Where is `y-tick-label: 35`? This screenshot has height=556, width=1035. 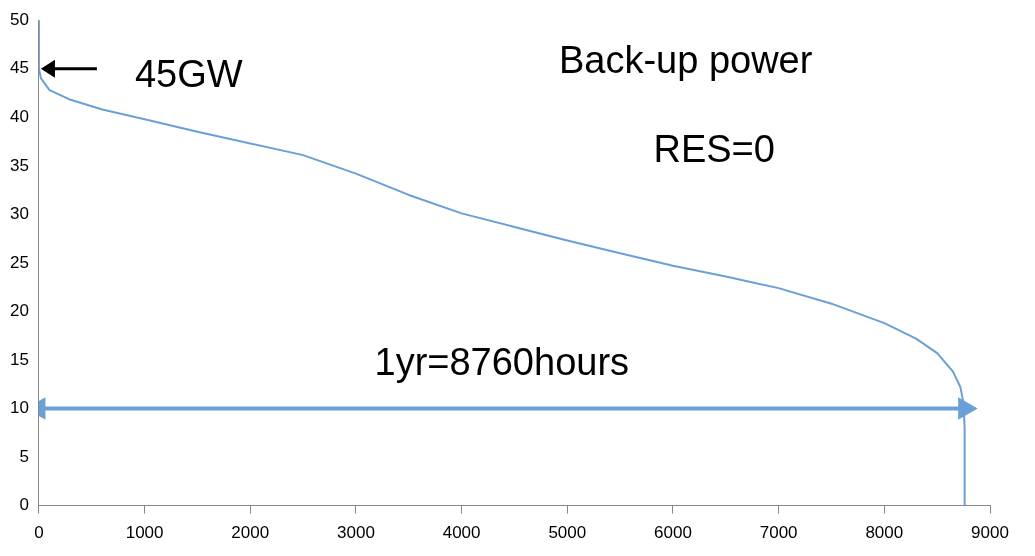 y-tick-label: 35 is located at coordinates (19, 165).